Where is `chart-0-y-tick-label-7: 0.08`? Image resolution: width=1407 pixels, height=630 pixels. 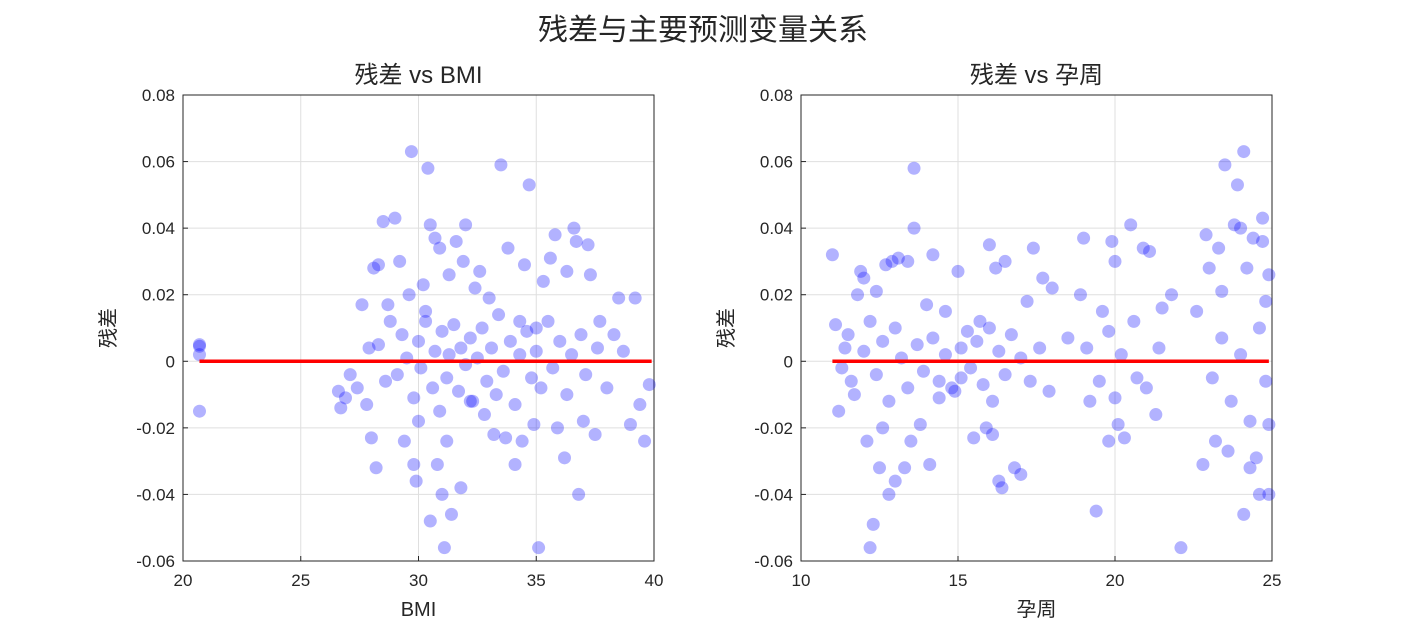
chart-0-y-tick-label-7: 0.08 is located at coordinates (158, 95).